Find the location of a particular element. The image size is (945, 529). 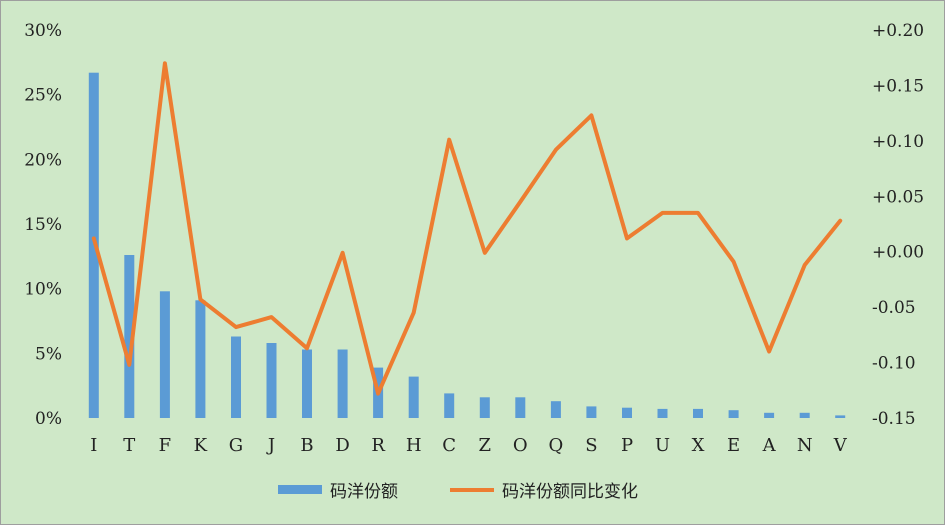

legend-line-label: 码洋份额同比变化 is located at coordinates (570, 492).